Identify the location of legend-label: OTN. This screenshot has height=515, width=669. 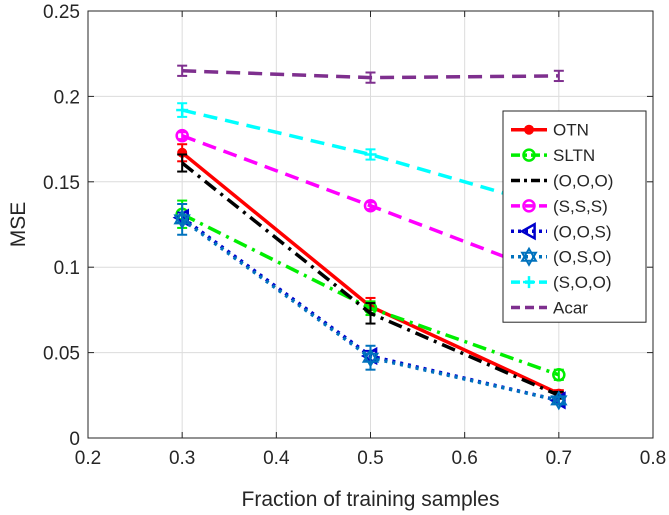
(571, 130).